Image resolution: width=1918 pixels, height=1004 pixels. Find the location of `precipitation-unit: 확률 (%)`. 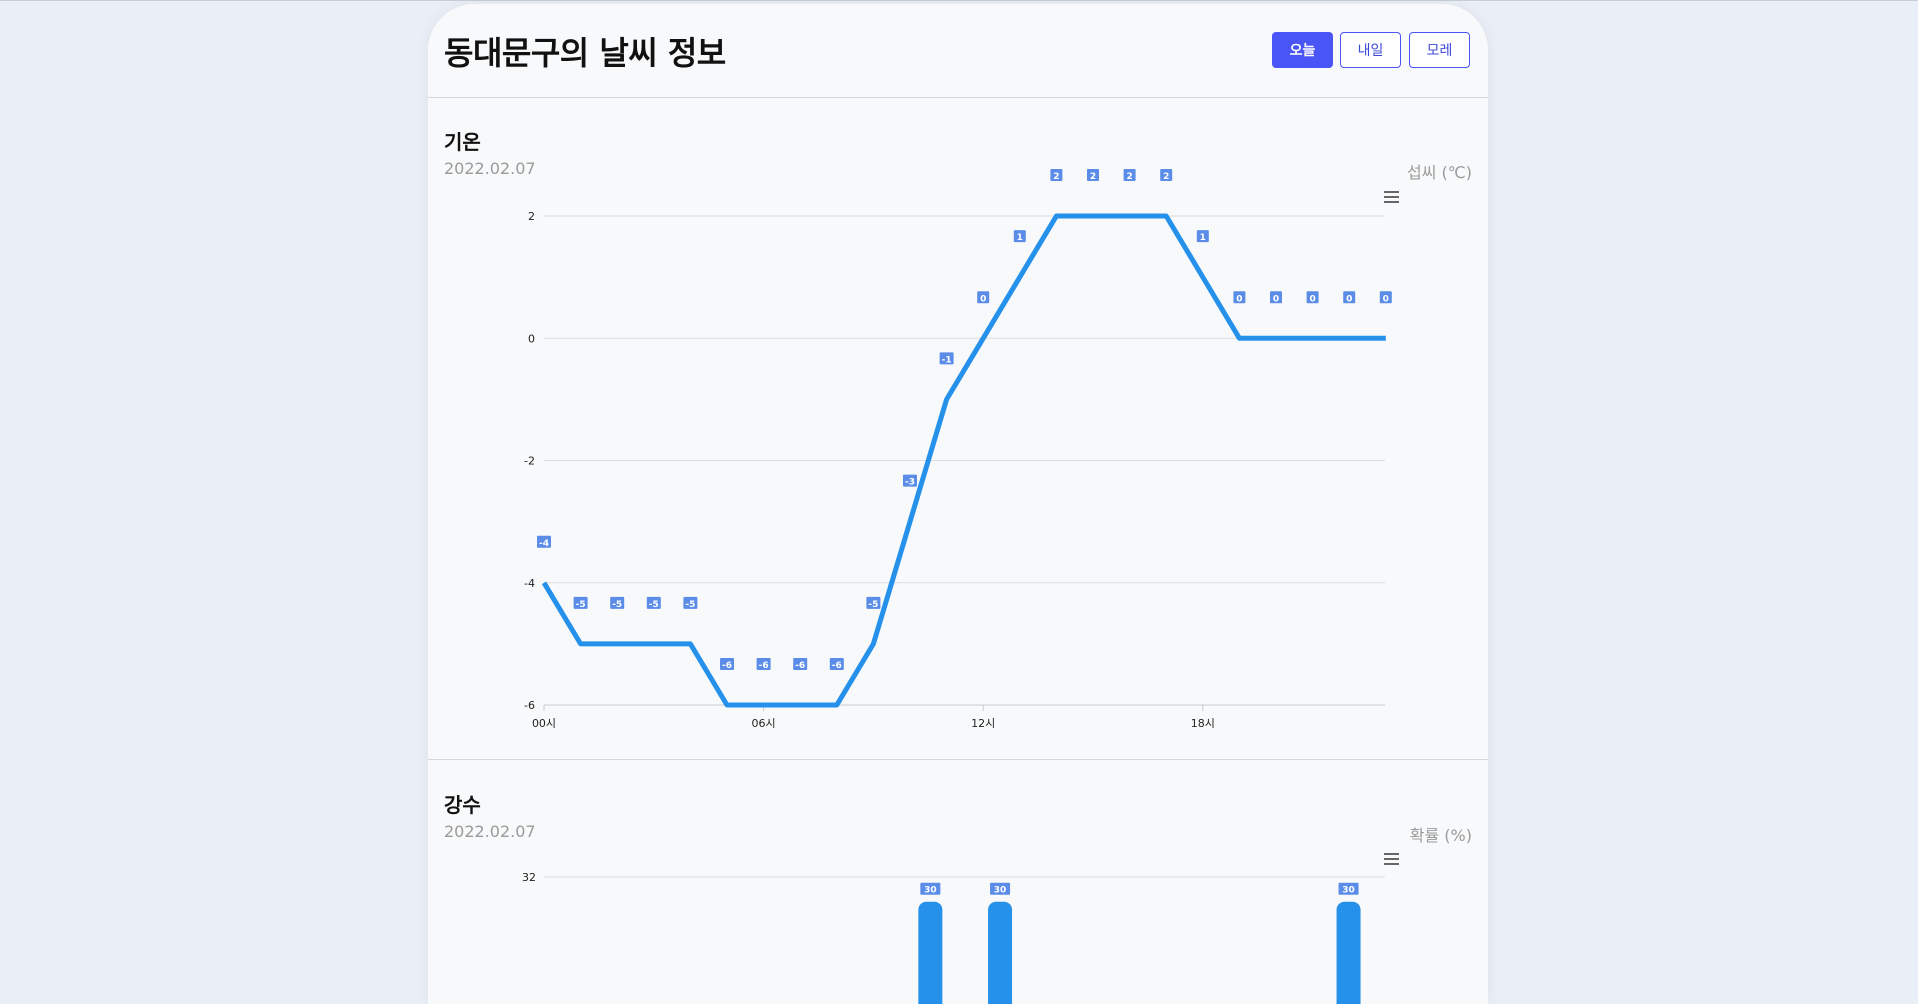

precipitation-unit: 확률 (%) is located at coordinates (1440, 835).